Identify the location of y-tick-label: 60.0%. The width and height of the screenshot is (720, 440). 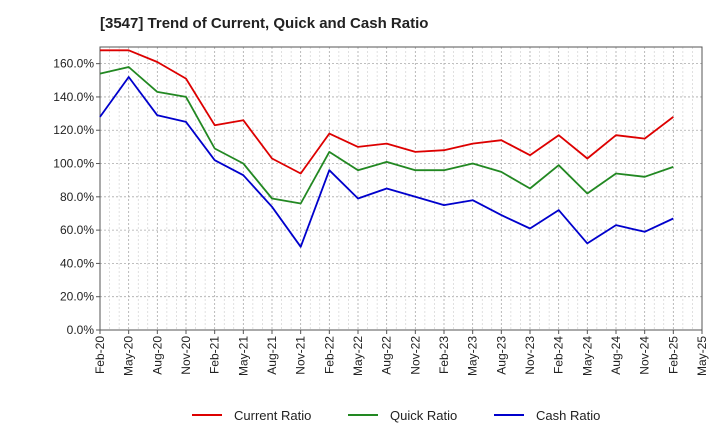
(77, 230).